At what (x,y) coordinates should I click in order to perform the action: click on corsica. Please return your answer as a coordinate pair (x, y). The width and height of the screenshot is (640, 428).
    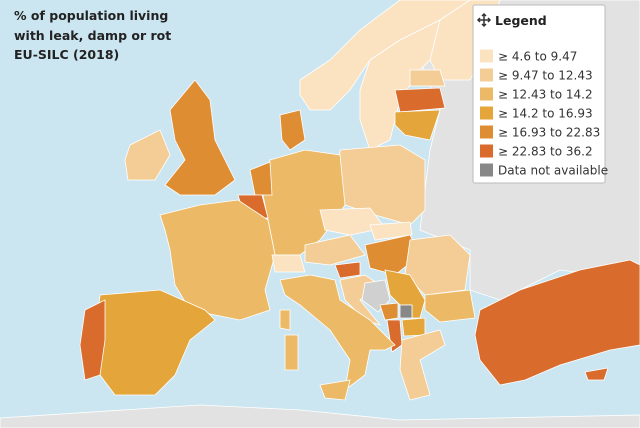
    Looking at the image, I should click on (285, 320).